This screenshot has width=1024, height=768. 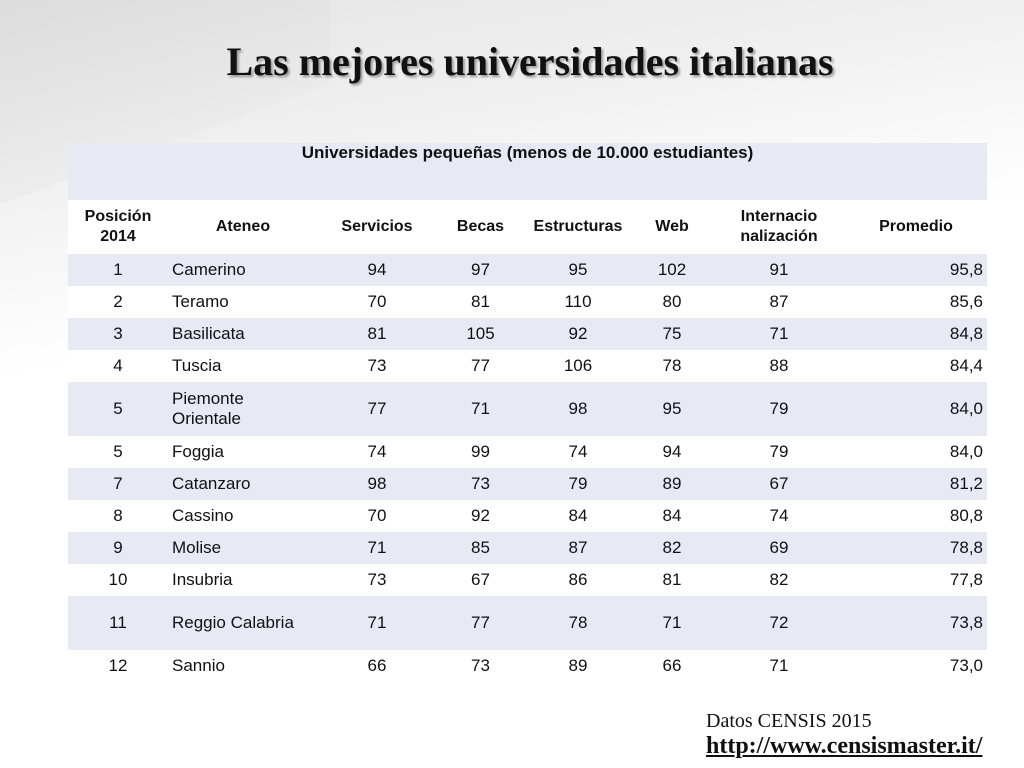 I want to click on column-header: Web, so click(x=672, y=227).